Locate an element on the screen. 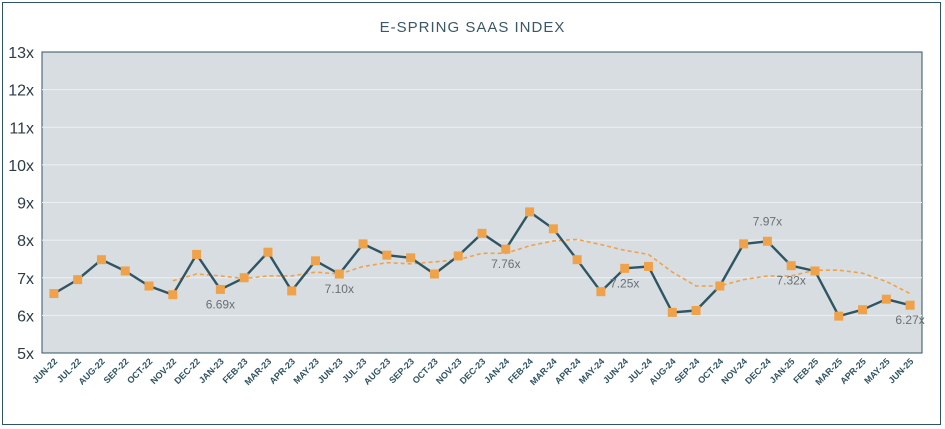 The image size is (945, 429). y-tick-label: 8x is located at coordinates (25, 241).